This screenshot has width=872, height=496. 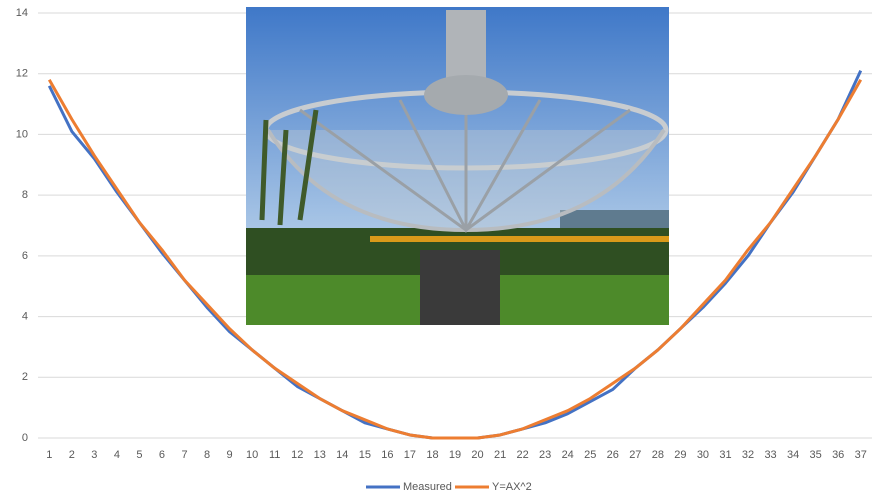 I want to click on x-tick-label: 33, so click(x=770, y=455).